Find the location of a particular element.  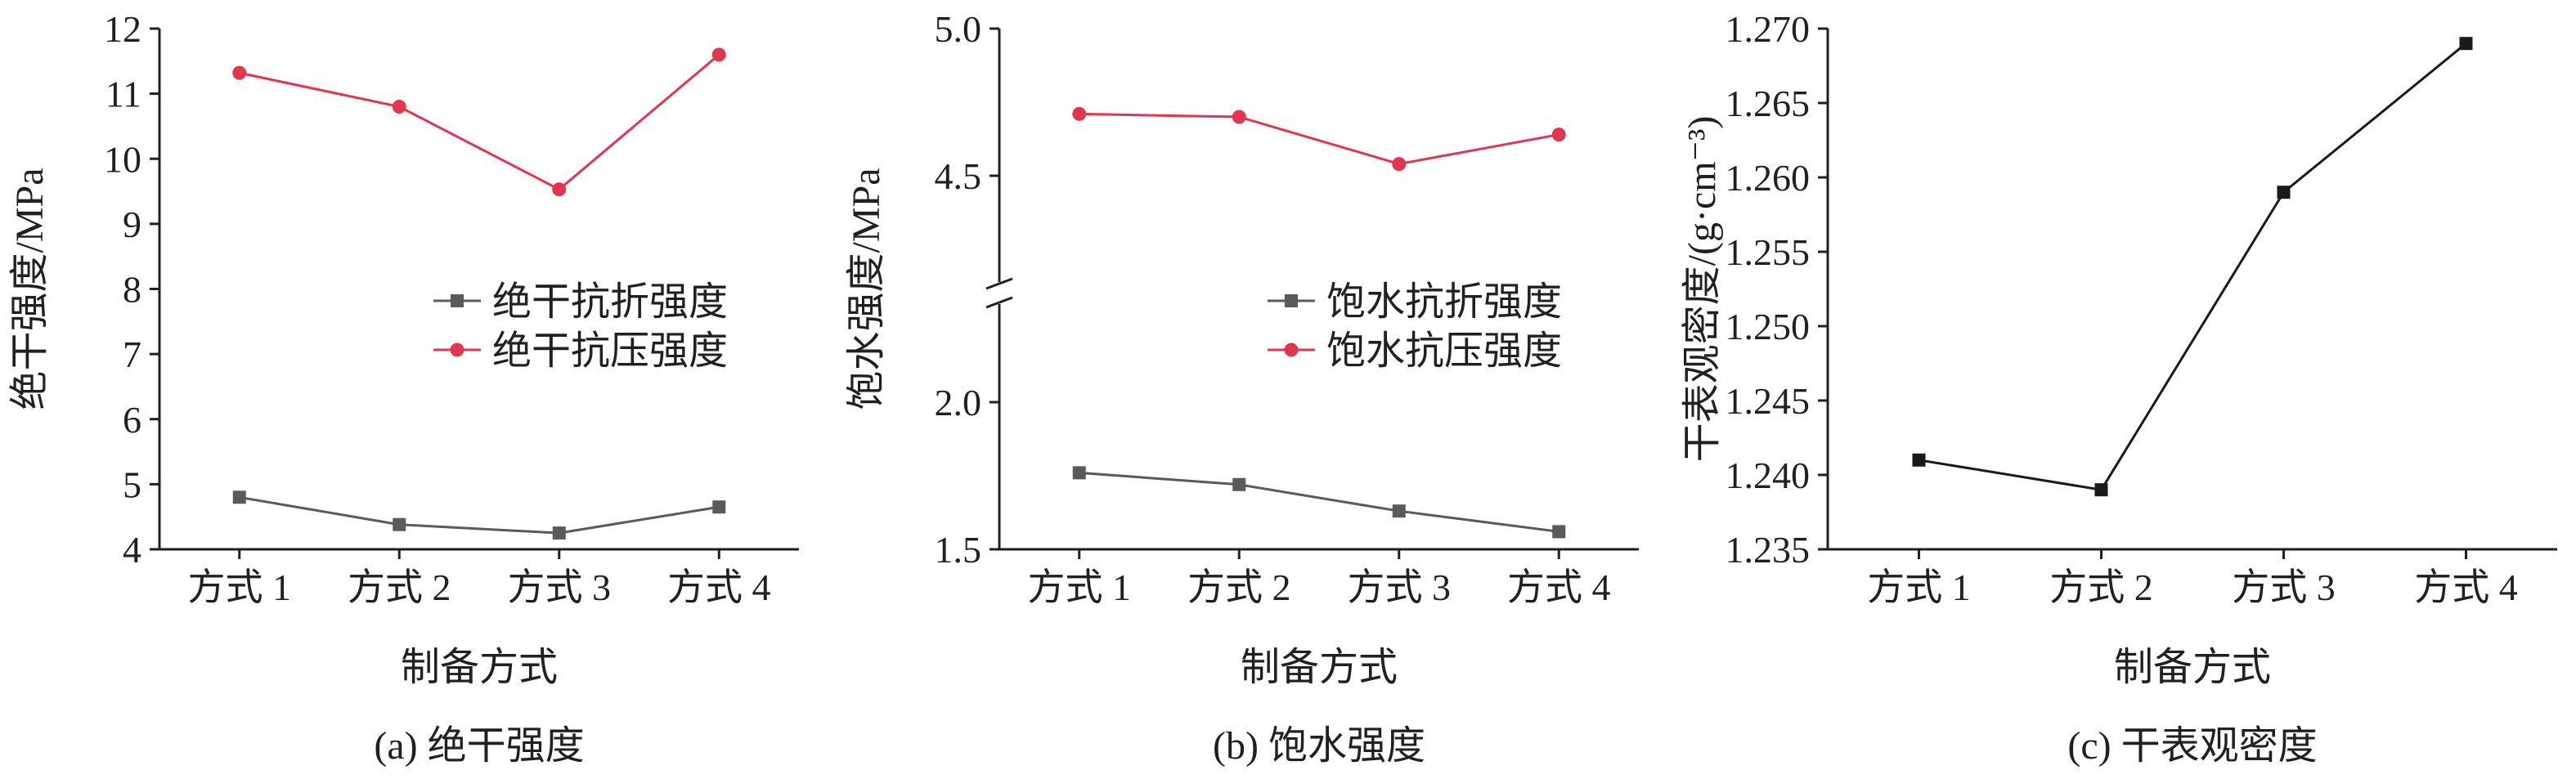

y-tick-label: 1.250 is located at coordinates (1768, 327).